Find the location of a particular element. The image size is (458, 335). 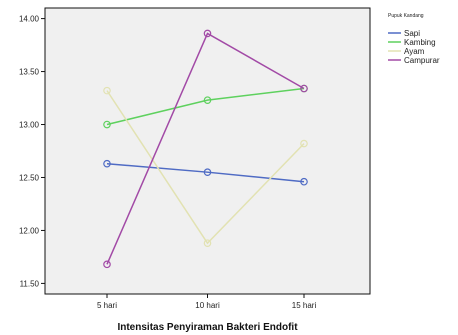

legend-label: Sapi is located at coordinates (412, 33).